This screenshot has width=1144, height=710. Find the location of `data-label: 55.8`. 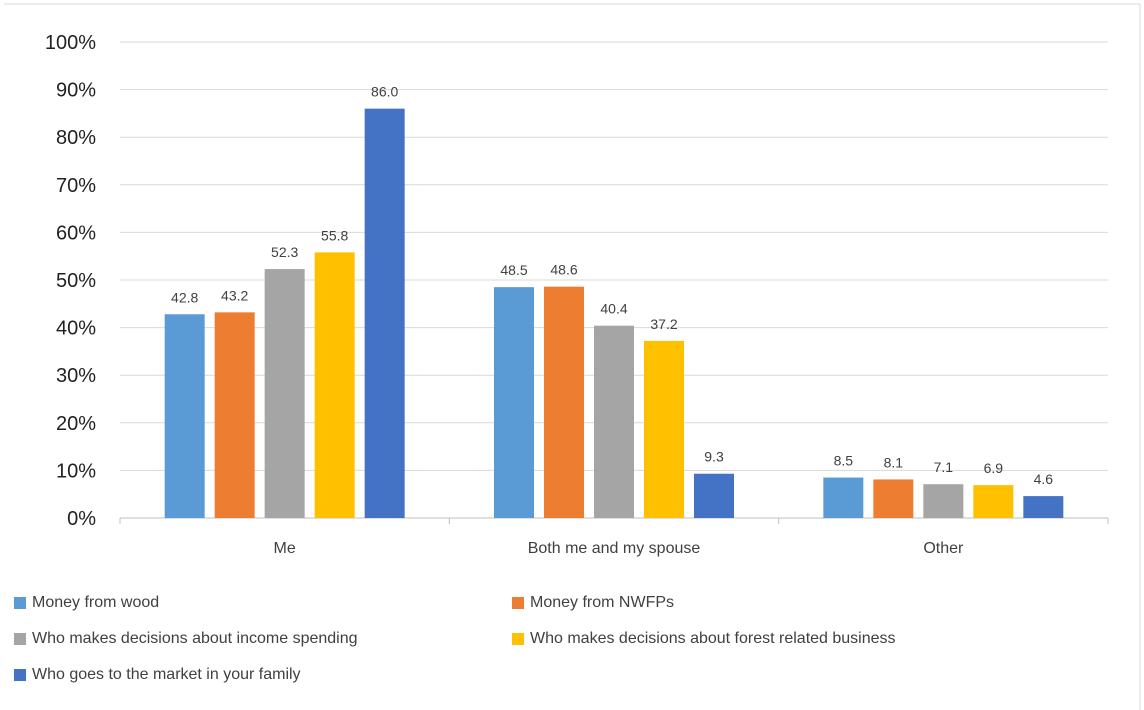

data-label: 55.8 is located at coordinates (334, 235).